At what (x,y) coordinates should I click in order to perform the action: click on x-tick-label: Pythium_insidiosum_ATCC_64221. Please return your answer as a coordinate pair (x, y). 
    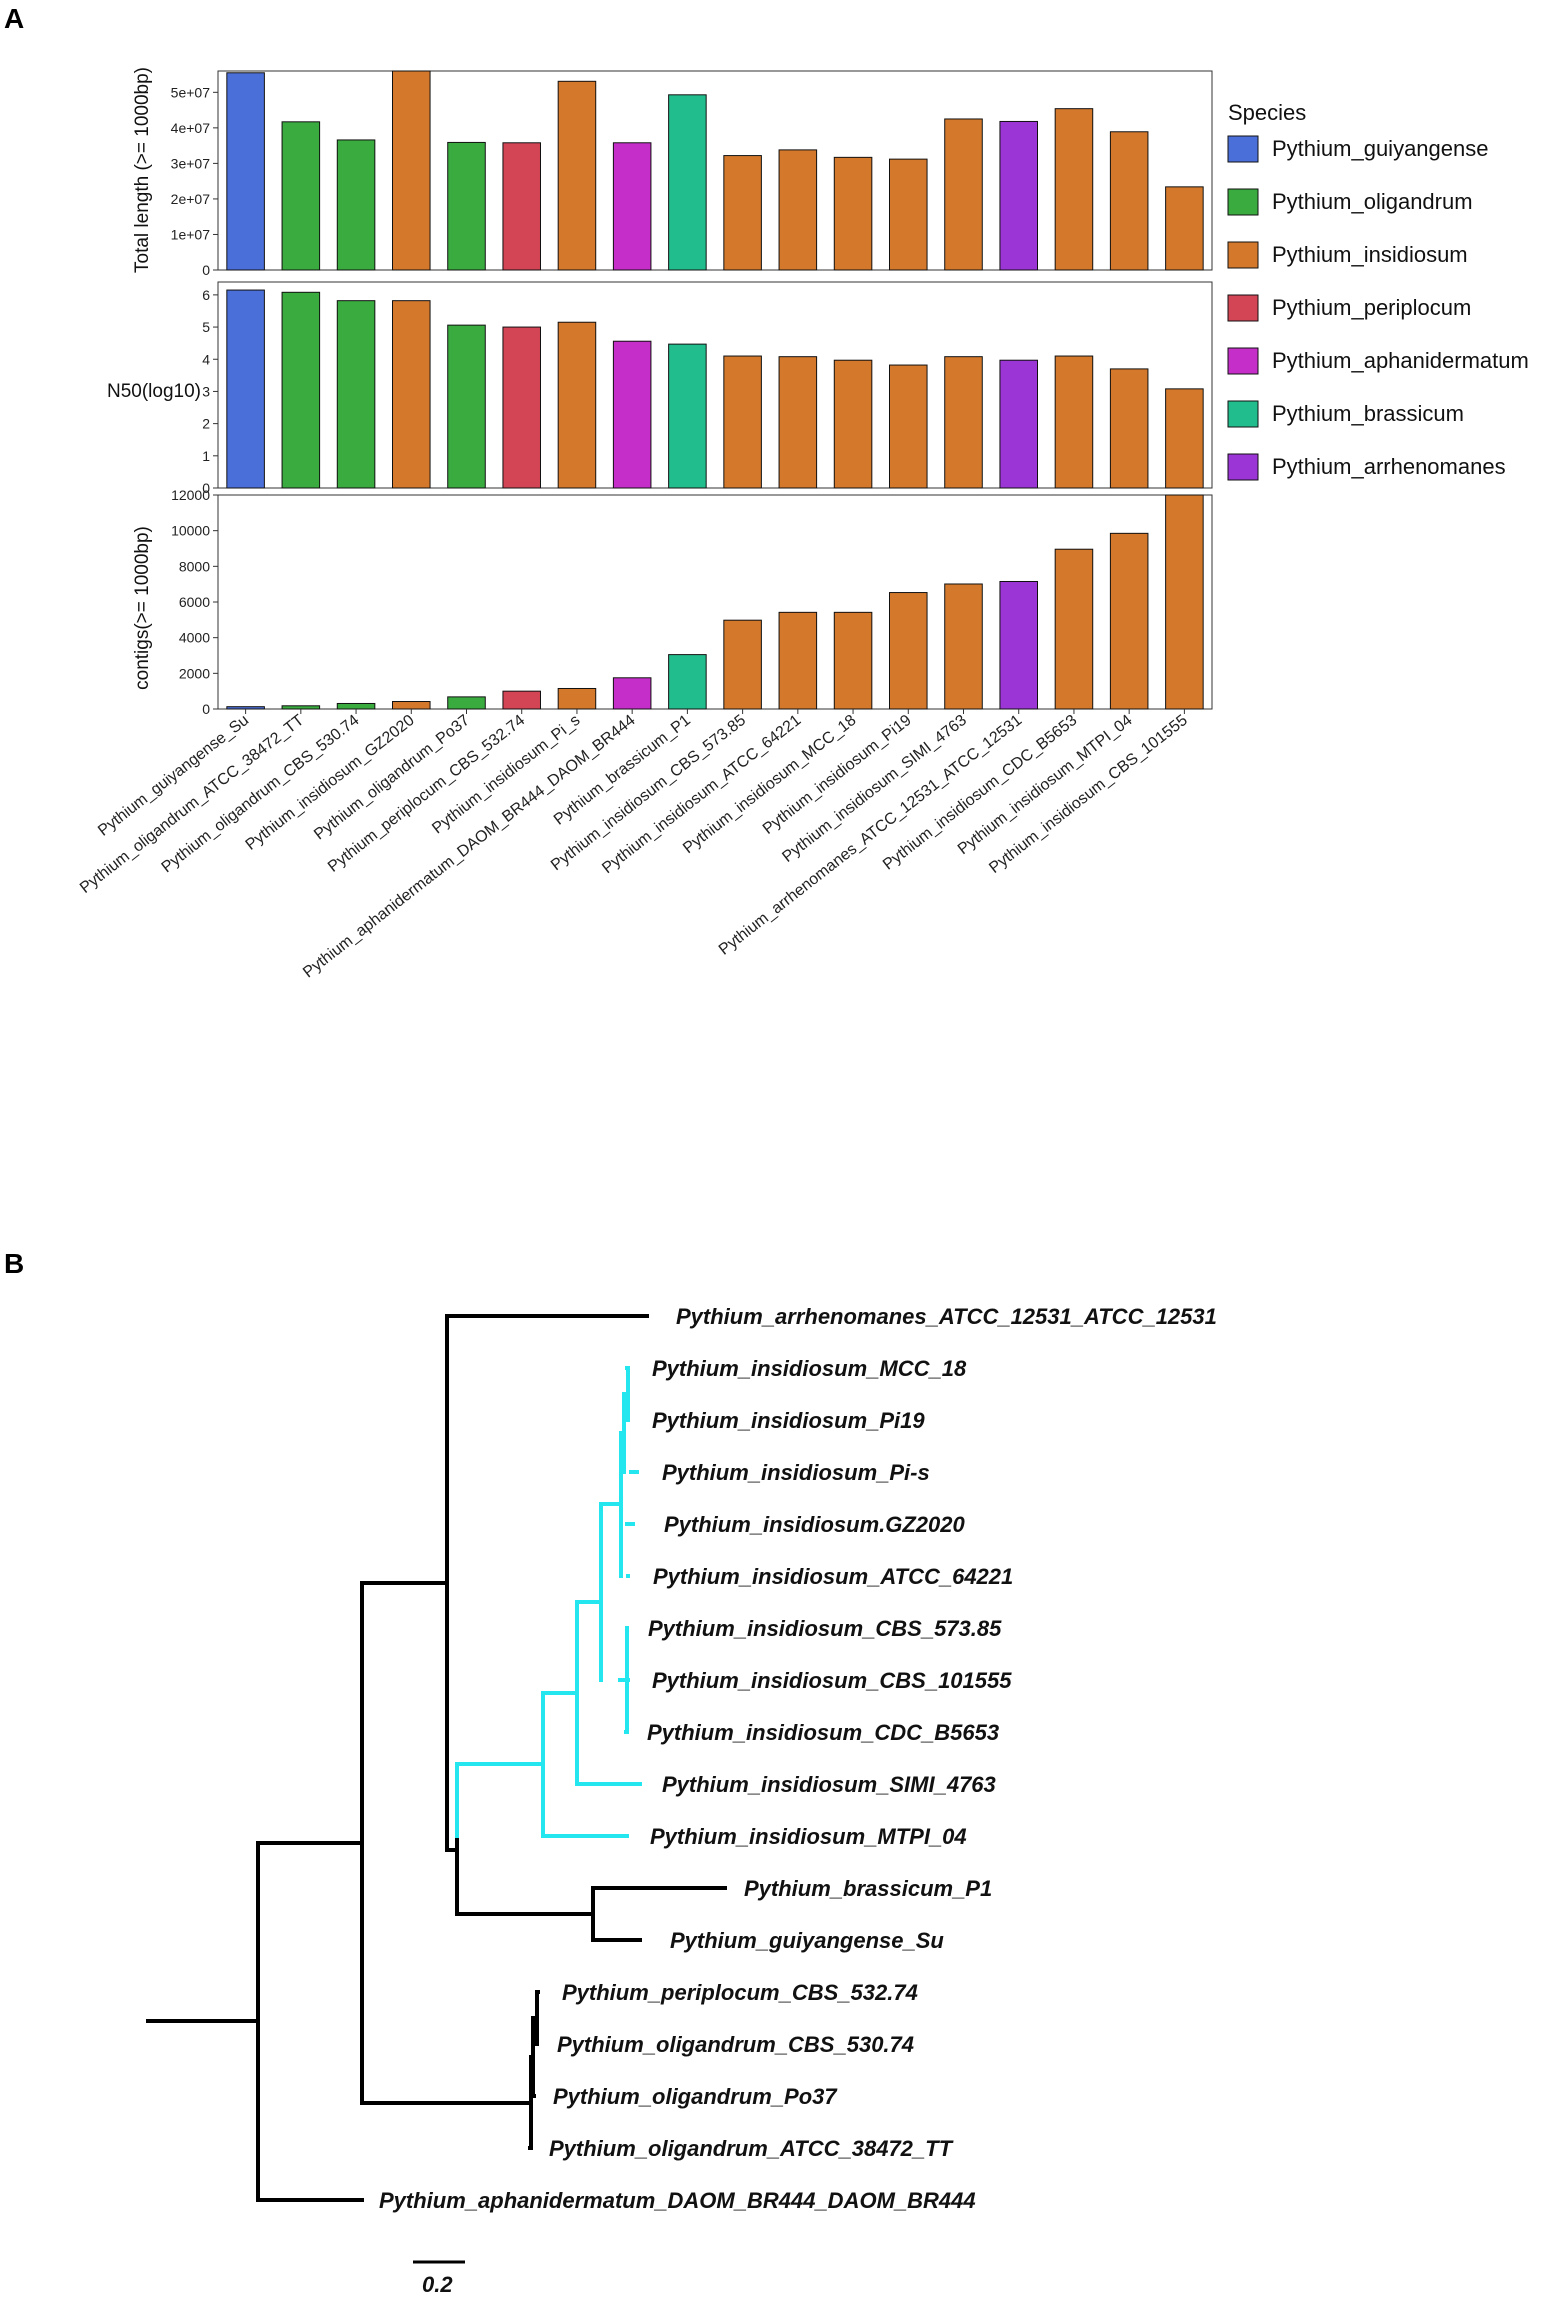
    Looking at the image, I should click on (701, 794).